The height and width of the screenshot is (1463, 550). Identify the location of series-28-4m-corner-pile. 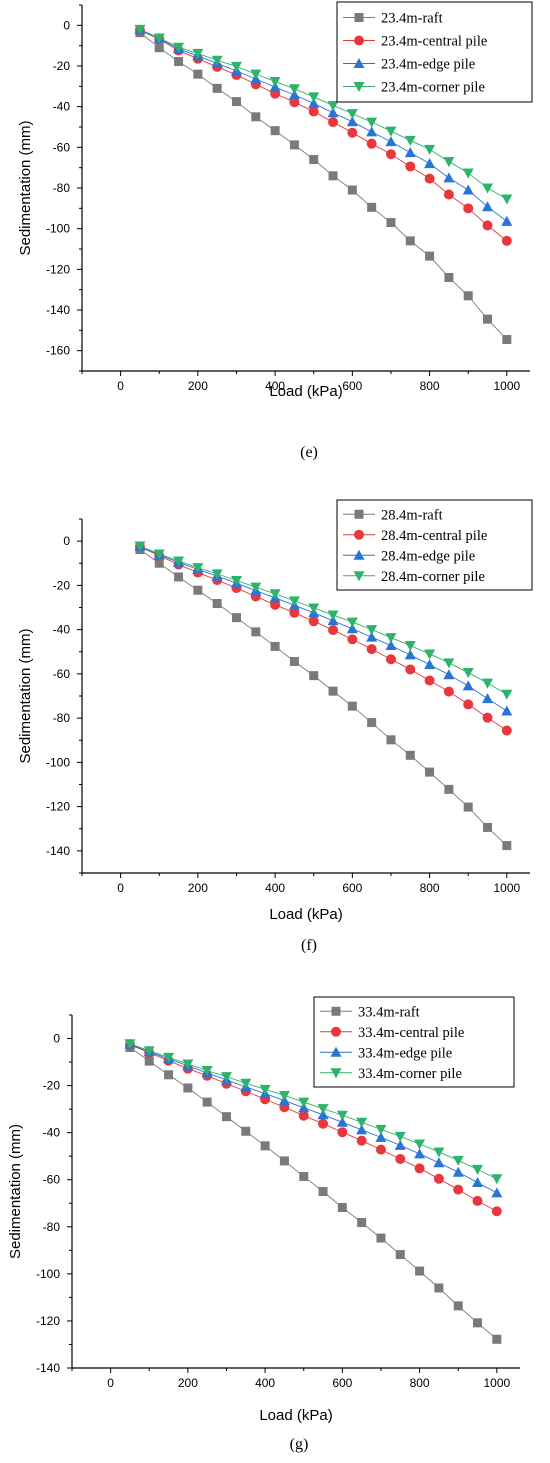
(323, 620).